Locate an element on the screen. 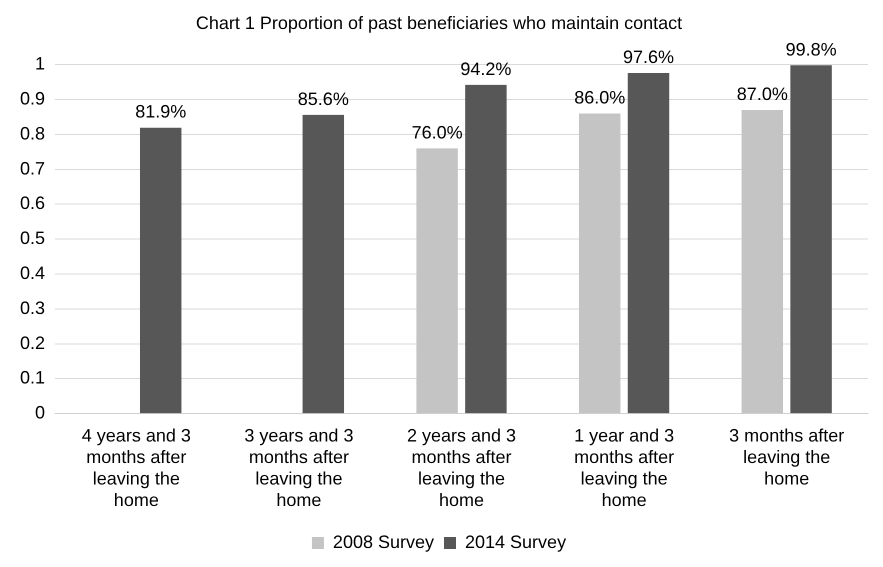  y-tick-label: 0.5 is located at coordinates (33, 238).